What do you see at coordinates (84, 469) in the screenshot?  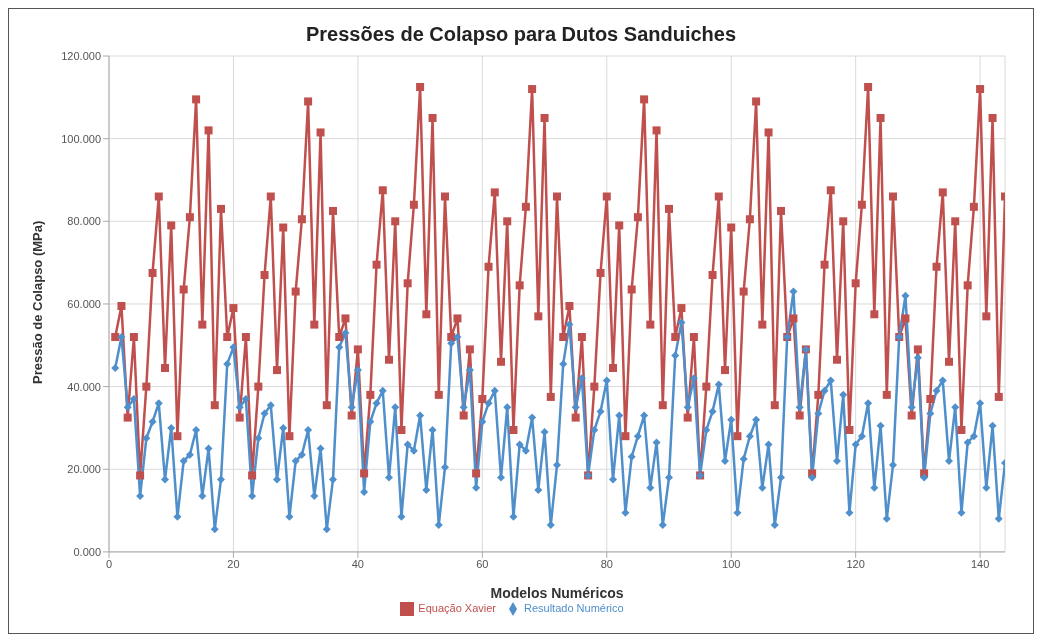 I see `y-tick-label: 20.000` at bounding box center [84, 469].